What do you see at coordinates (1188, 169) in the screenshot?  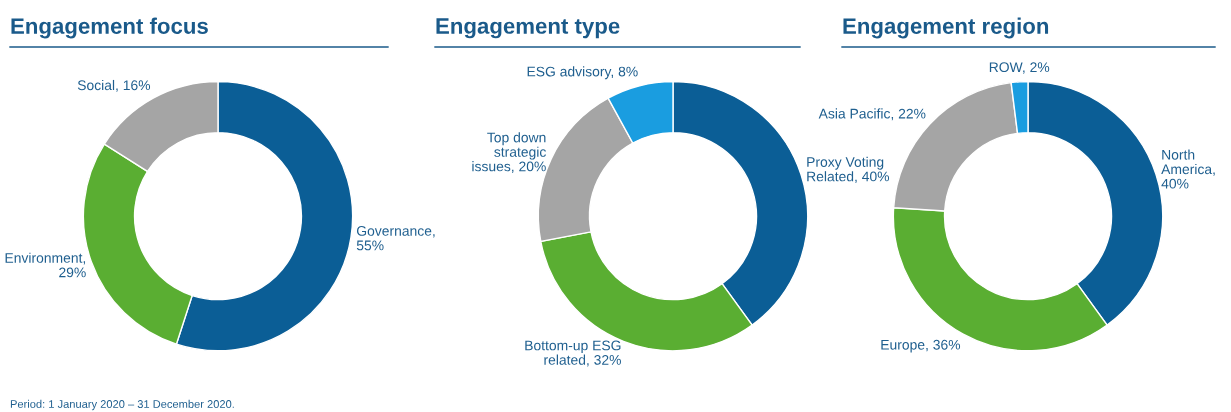 I see `slice-label: North America, 40%` at bounding box center [1188, 169].